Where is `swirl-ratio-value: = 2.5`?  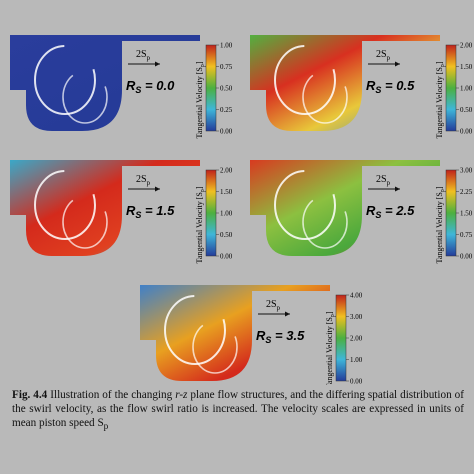
swirl-ratio-value: = 2.5 is located at coordinates (398, 210).